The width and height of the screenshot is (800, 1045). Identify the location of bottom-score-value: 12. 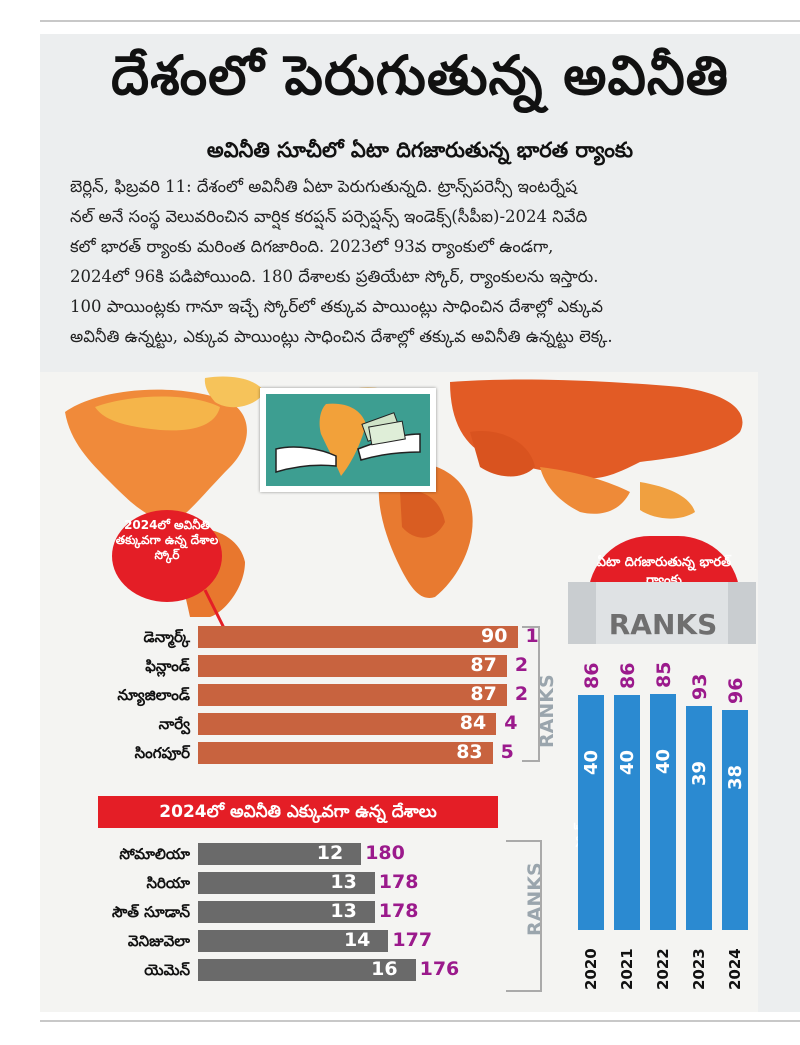
(330, 853).